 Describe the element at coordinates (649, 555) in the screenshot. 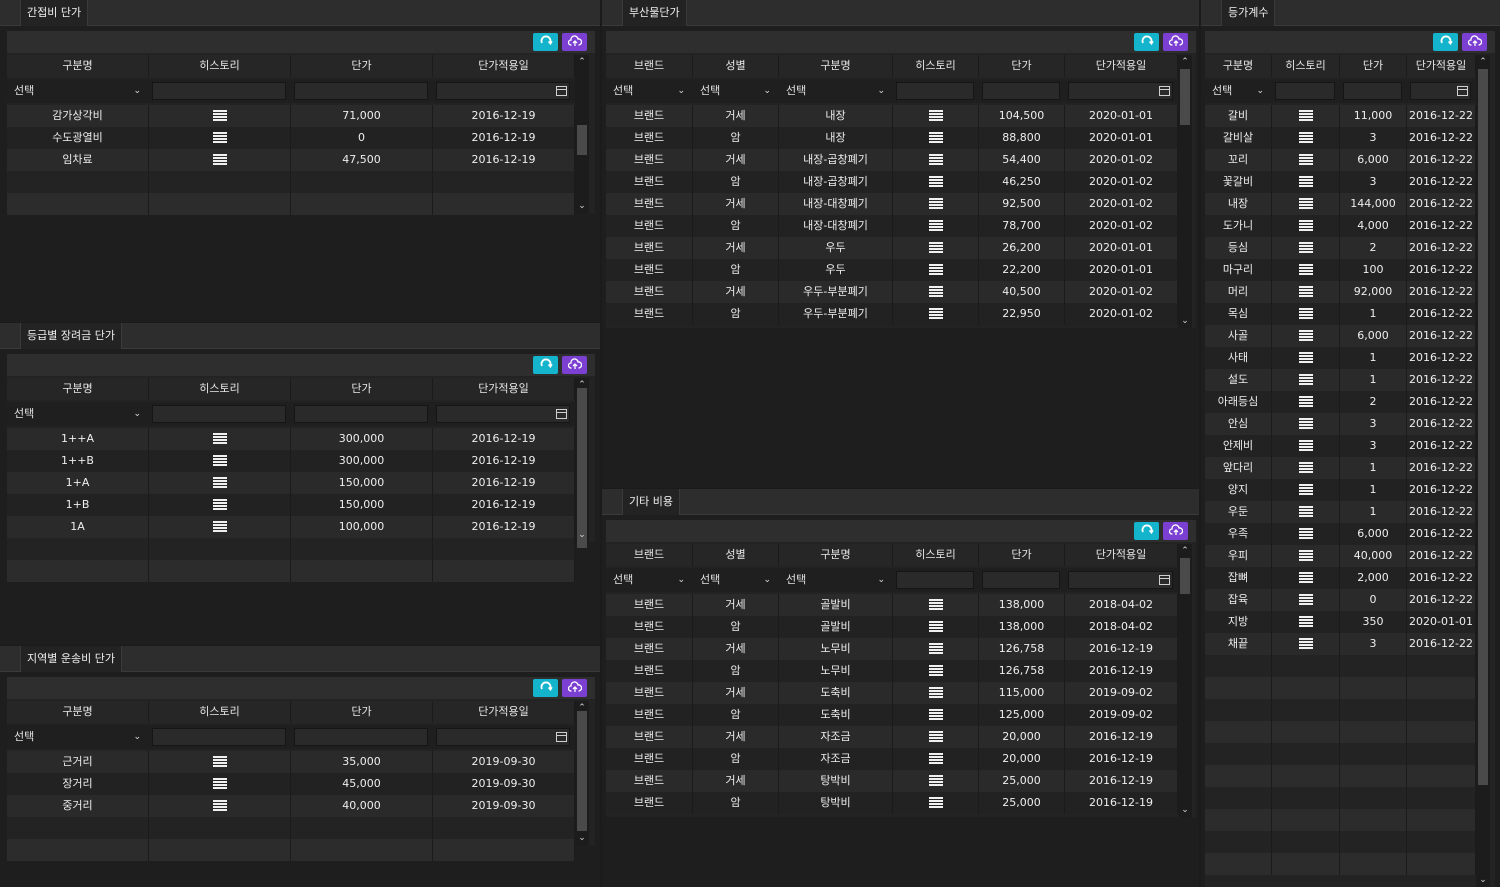

I see `column-header: 브랜드` at that location.